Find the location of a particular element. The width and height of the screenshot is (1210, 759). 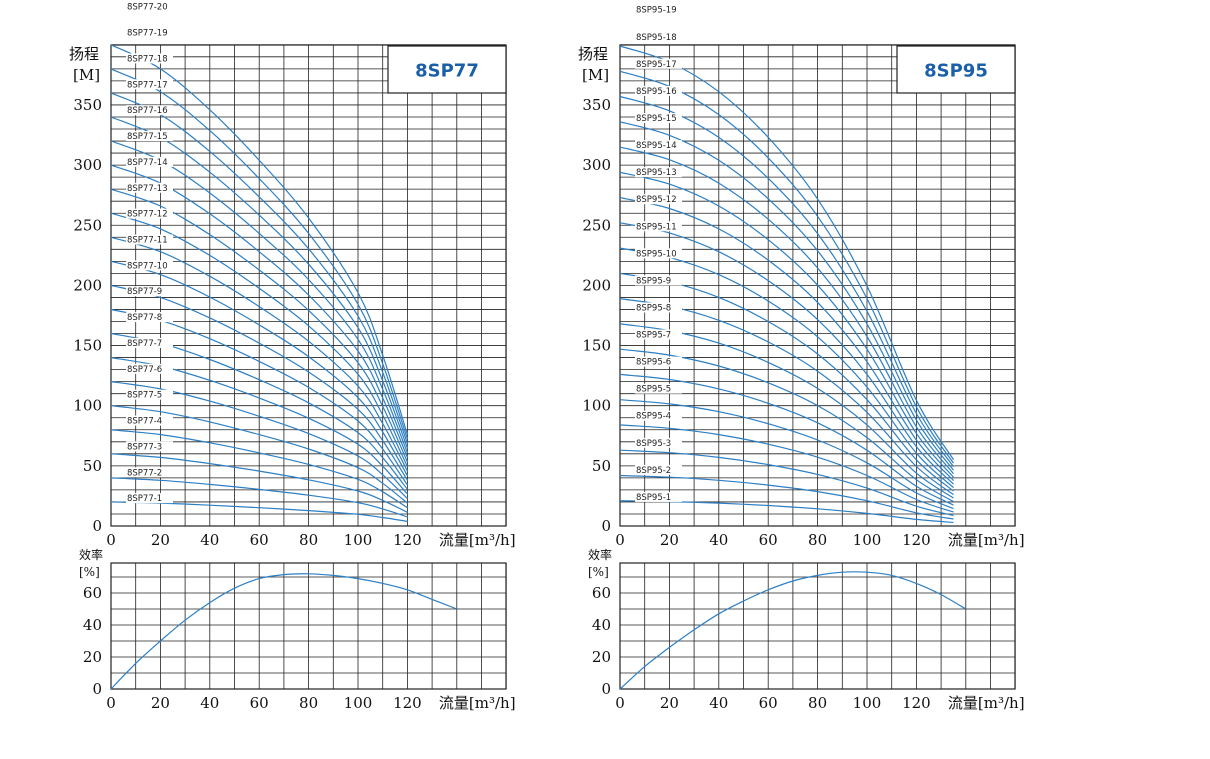

curve-label-text: 8SP95-8 is located at coordinates (653, 308).